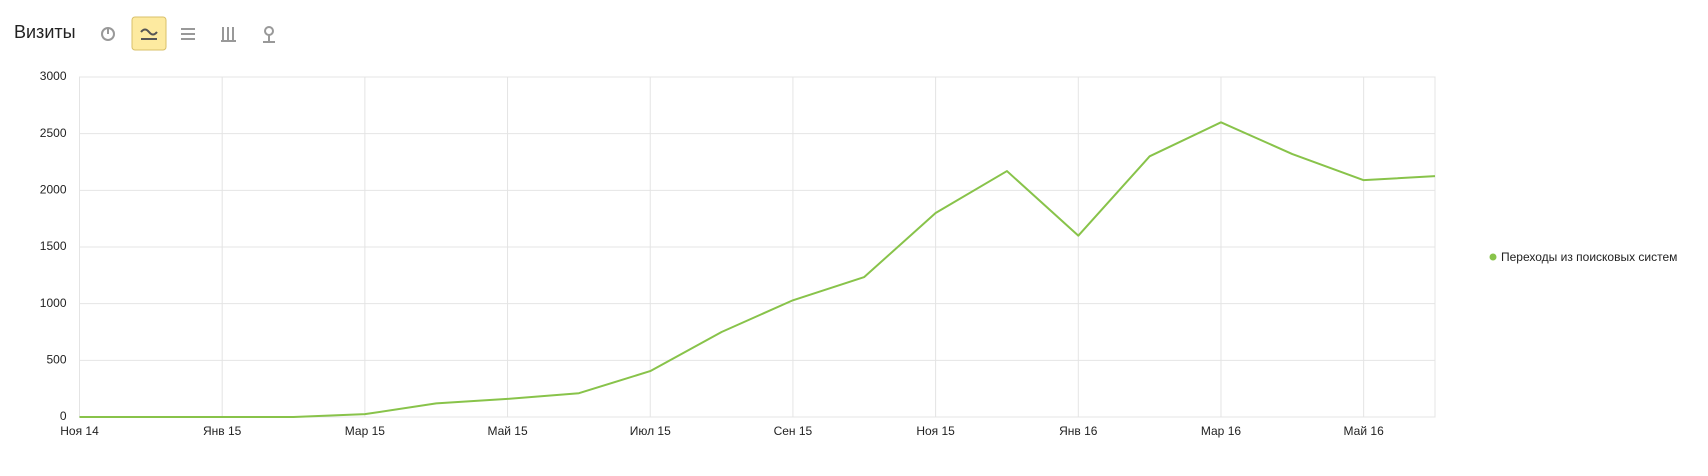  What do you see at coordinates (53, 303) in the screenshot?
I see `y-tick-label: 1000` at bounding box center [53, 303].